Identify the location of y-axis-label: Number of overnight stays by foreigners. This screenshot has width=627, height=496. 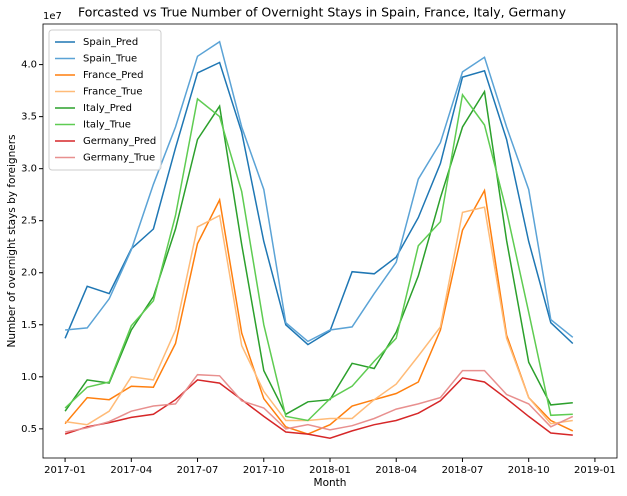
(12, 241).